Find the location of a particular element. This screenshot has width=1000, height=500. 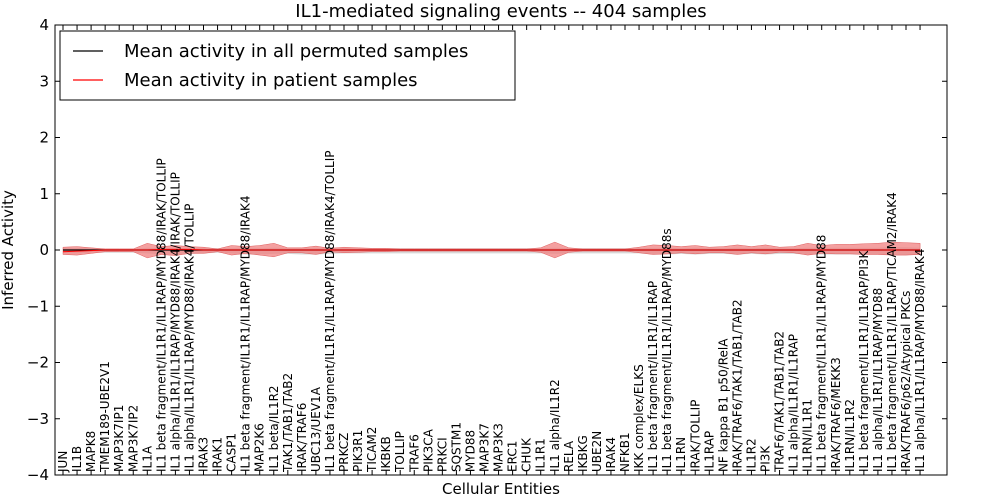

x-tick-label: NFKB1 is located at coordinates (625, 452).